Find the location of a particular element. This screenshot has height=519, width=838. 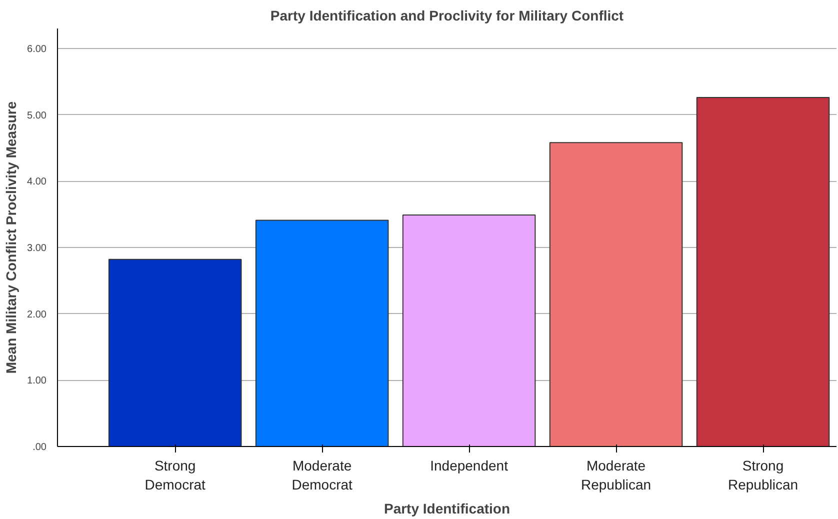

y-axis-title: Mean Military Conflict Proclivity Measure is located at coordinates (11, 237).